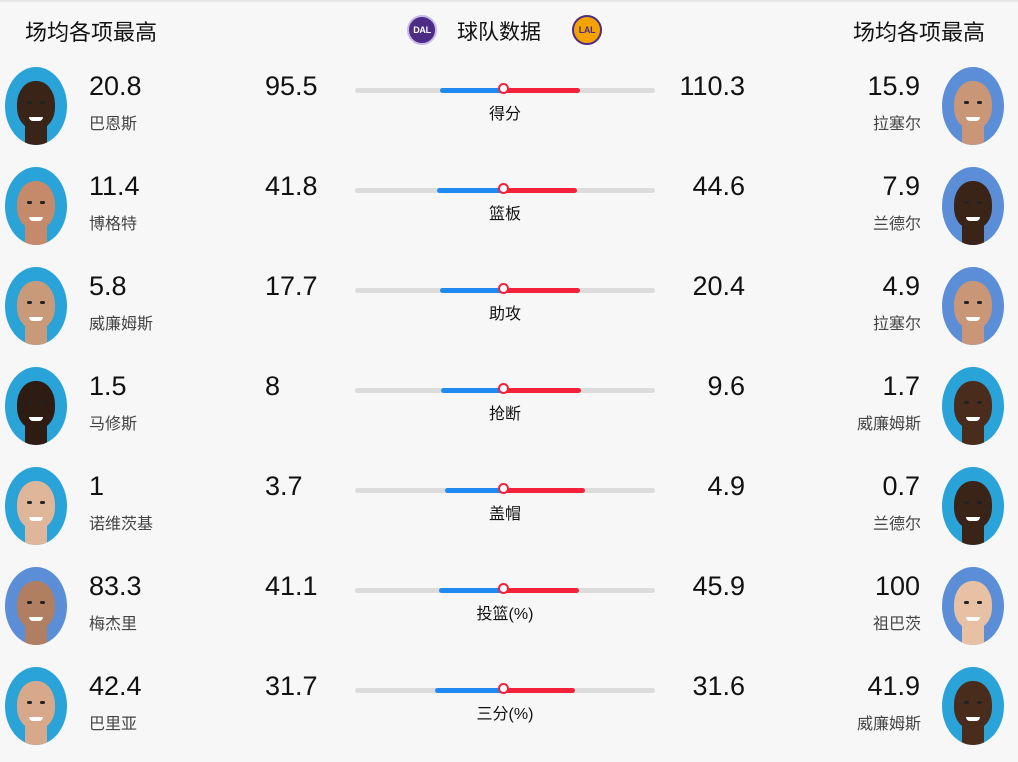 Image resolution: width=1018 pixels, height=762 pixels. I want to click on lal-team-logo-icon: LAL, so click(587, 30).